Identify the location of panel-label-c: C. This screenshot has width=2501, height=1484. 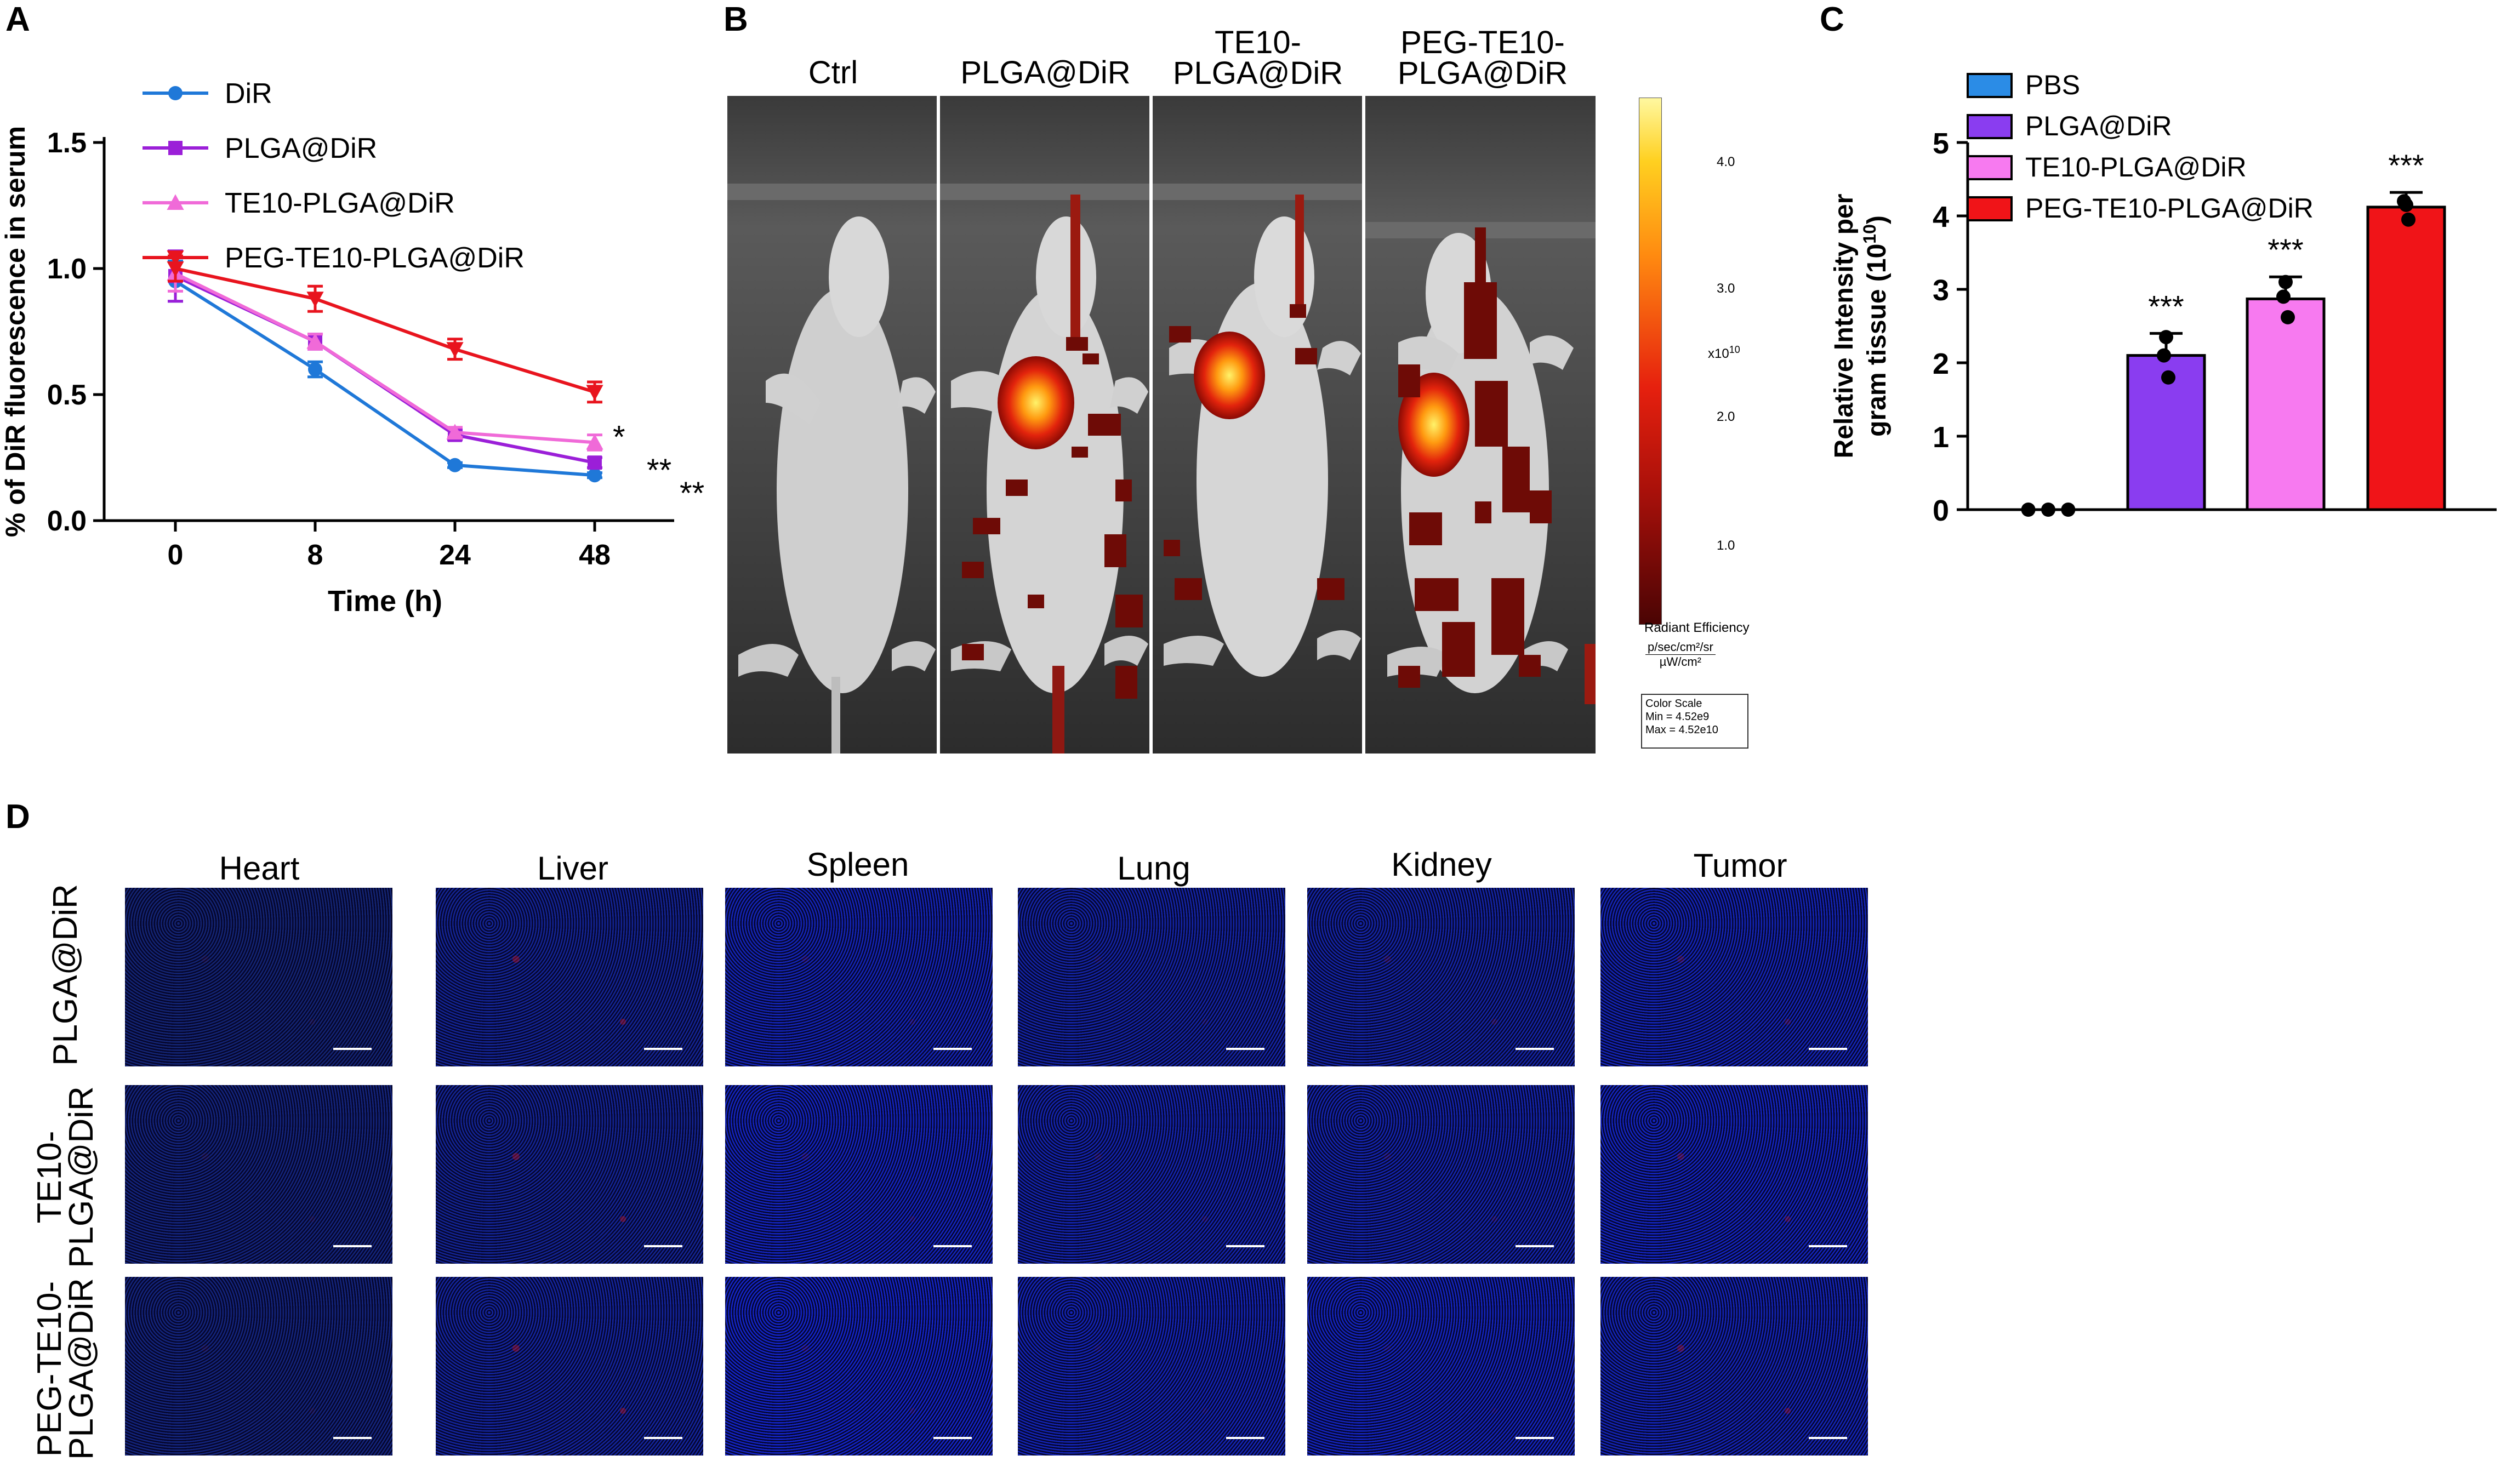
(1832, 19).